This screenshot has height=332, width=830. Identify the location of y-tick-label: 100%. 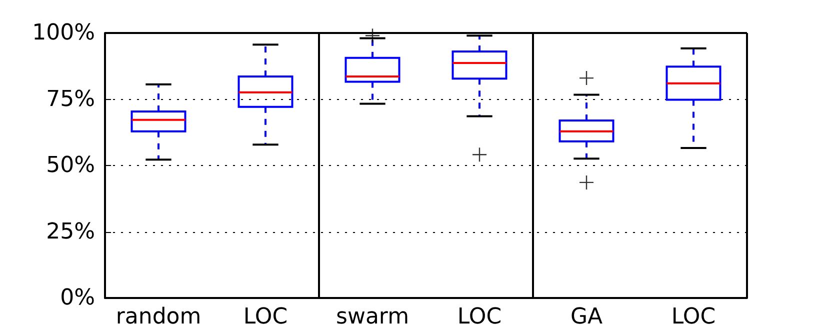
(63, 33).